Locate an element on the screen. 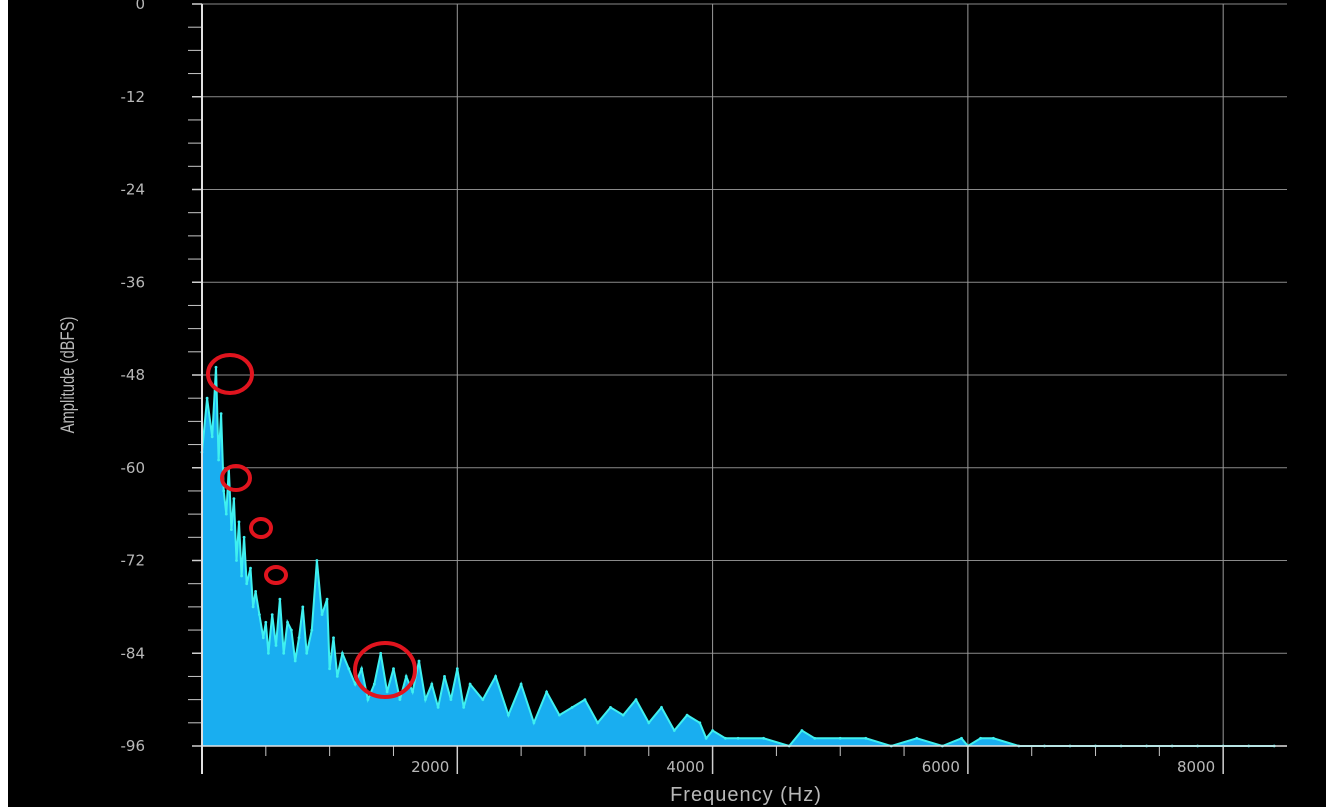 This screenshot has width=1335, height=807. x-tick-label: 4000 is located at coordinates (685, 767).